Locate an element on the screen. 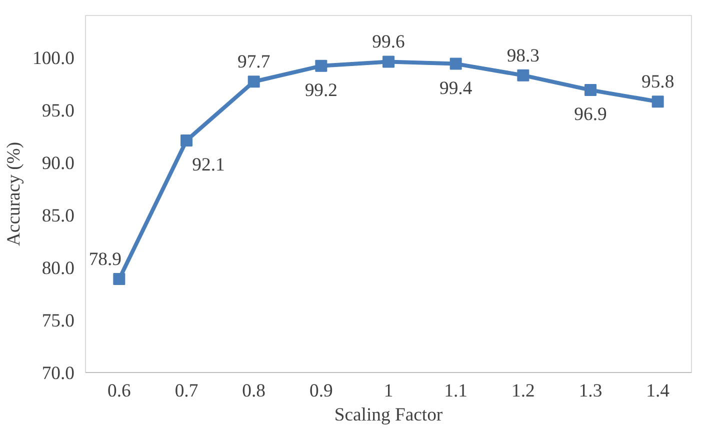 The image size is (711, 432). x-tick-label: 1.1 is located at coordinates (456, 391).